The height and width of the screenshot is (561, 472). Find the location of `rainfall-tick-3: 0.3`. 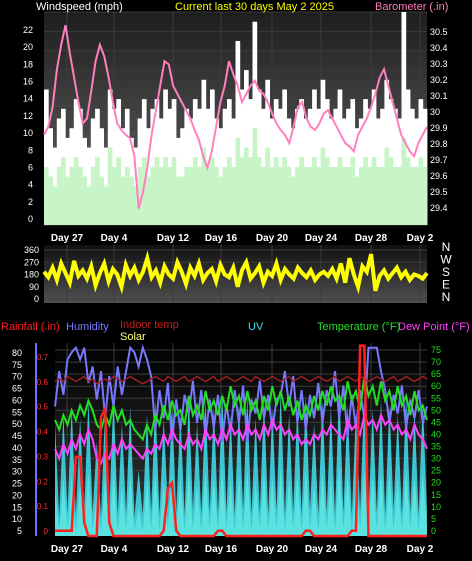

rainfall-tick-3: 0.3 is located at coordinates (43, 456).